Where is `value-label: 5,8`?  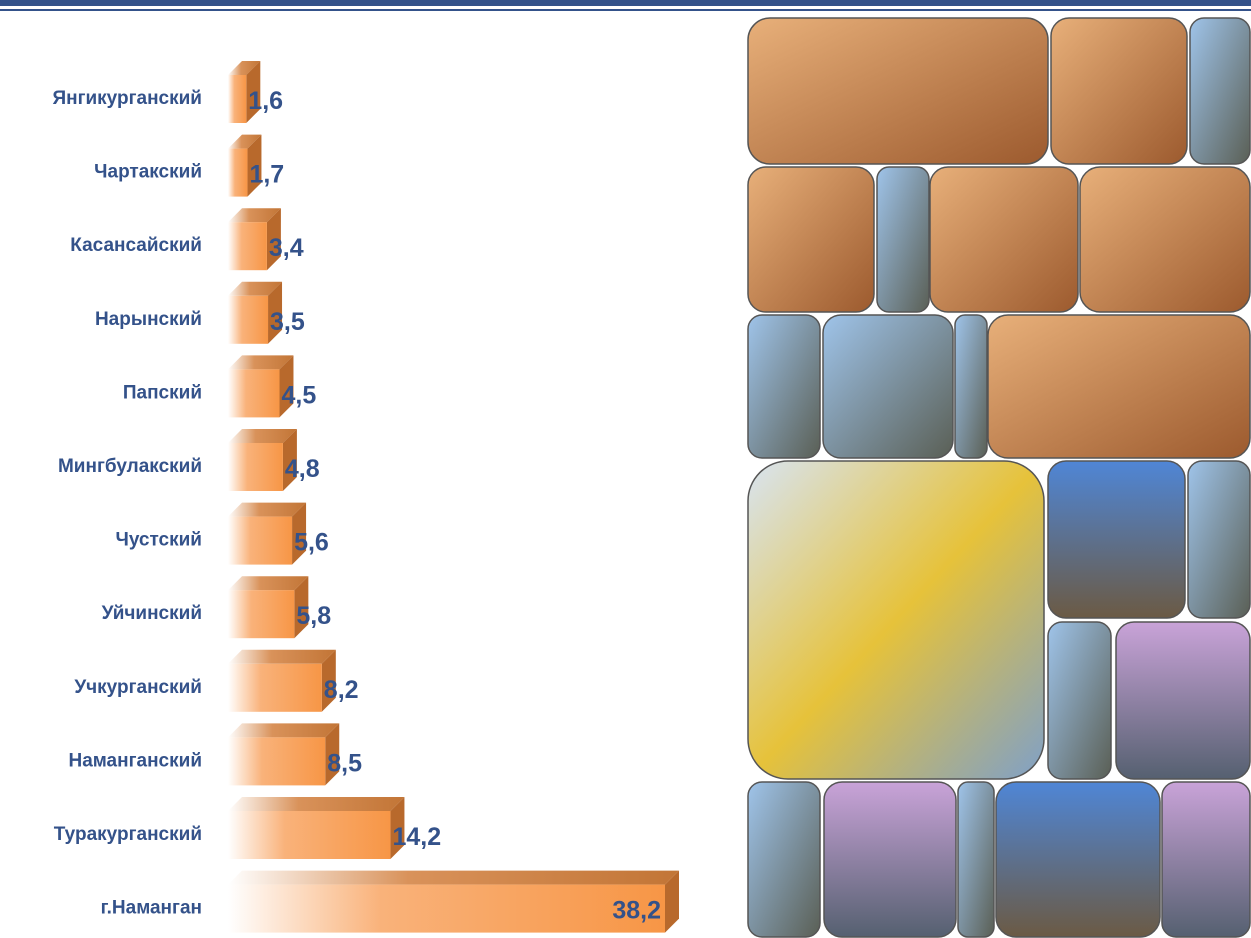 value-label: 5,8 is located at coordinates (313, 616).